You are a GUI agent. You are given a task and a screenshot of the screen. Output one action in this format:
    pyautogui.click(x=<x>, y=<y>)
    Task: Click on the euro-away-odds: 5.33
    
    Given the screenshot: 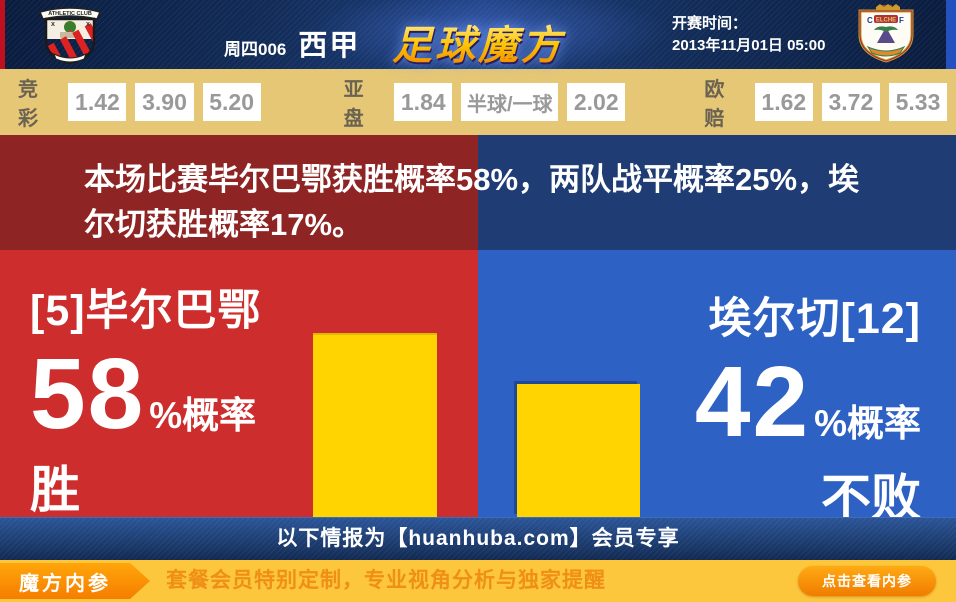 What is the action you would take?
    pyautogui.click(x=918, y=102)
    